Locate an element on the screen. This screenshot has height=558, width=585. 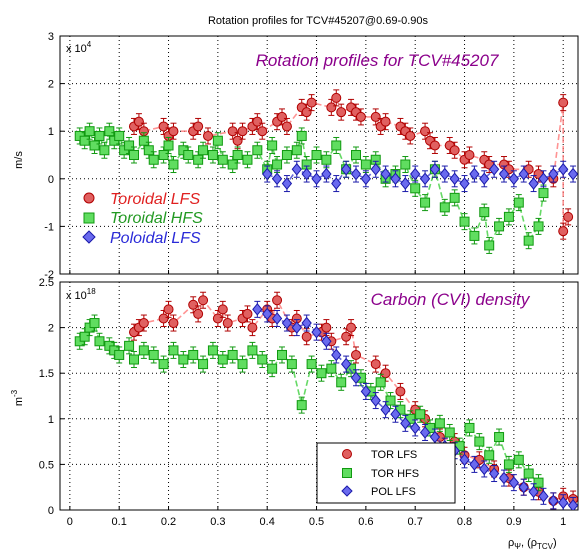
bottom-y-tick-label: 1.5 is located at coordinates (46, 374).